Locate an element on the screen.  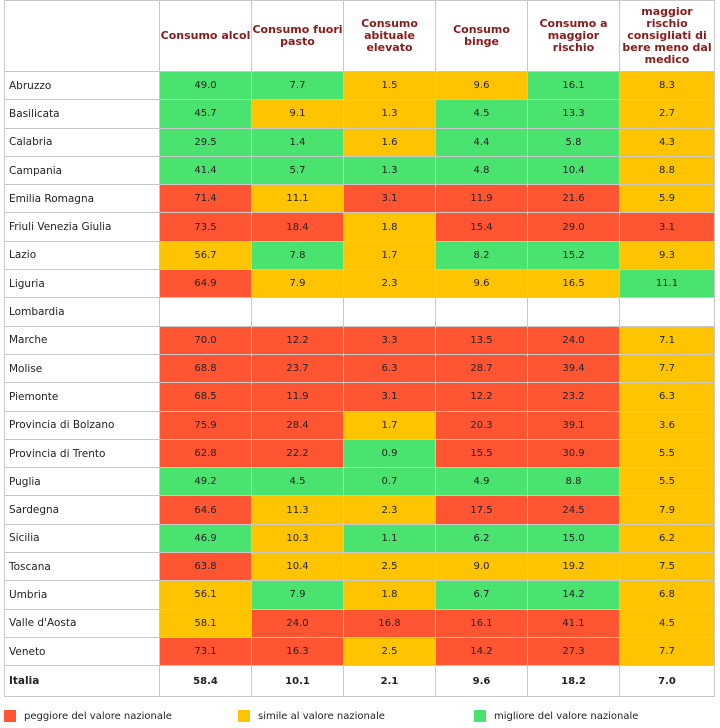
region-cell: Basilicata is located at coordinates (82, 114).